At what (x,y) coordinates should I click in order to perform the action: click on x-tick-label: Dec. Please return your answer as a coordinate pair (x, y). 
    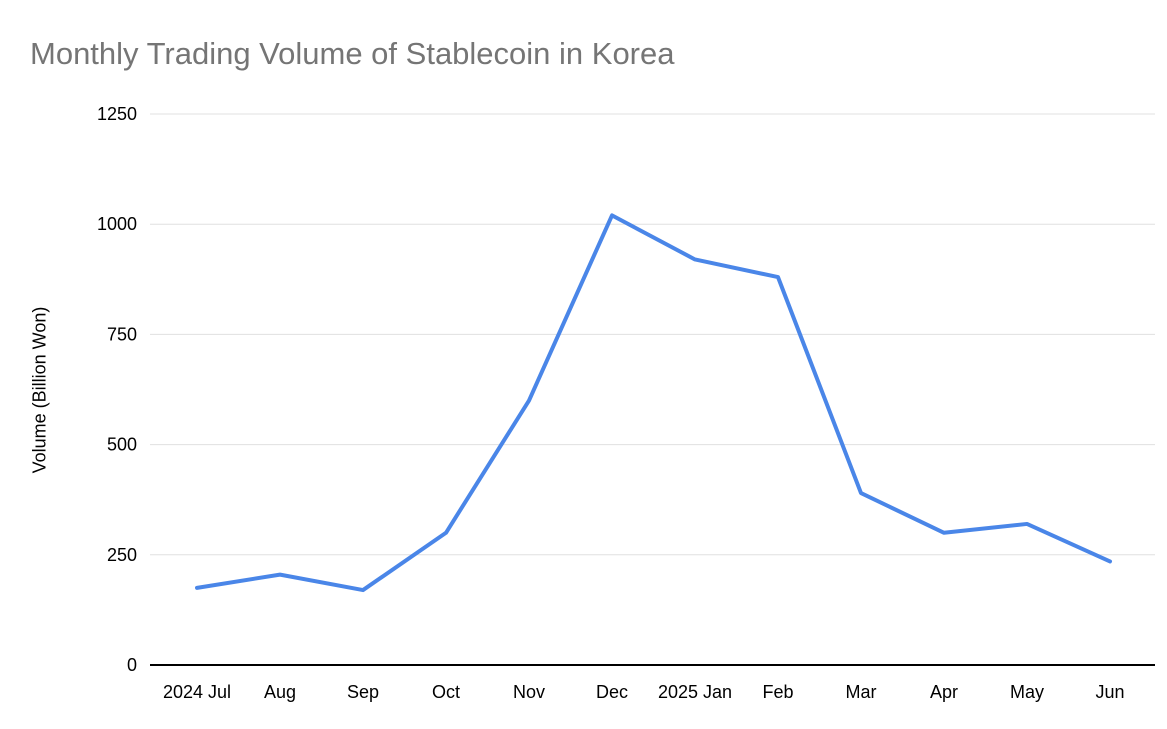
    Looking at the image, I should click on (612, 692).